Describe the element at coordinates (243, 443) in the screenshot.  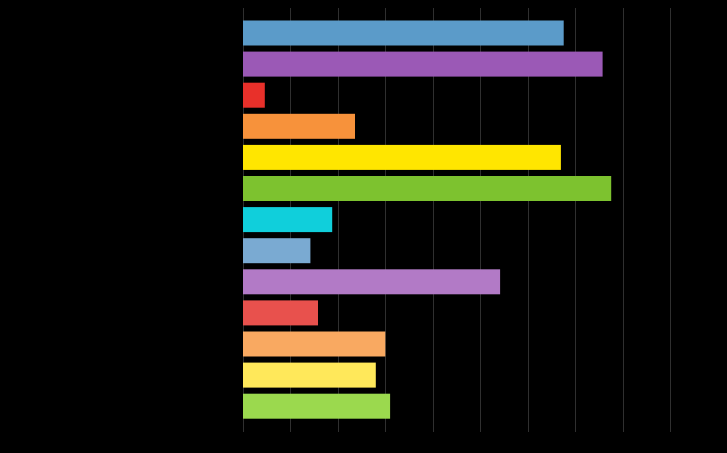
I see `x-tick-label: 0` at that location.